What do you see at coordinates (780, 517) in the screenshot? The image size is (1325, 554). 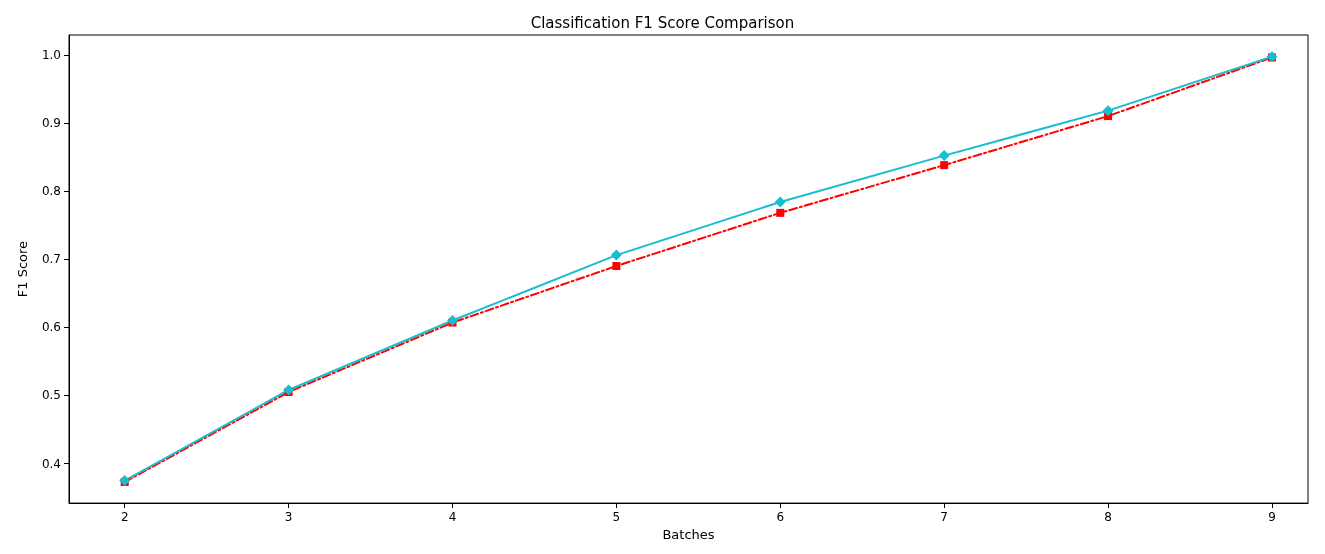 I see `x-tick-label: 6` at bounding box center [780, 517].